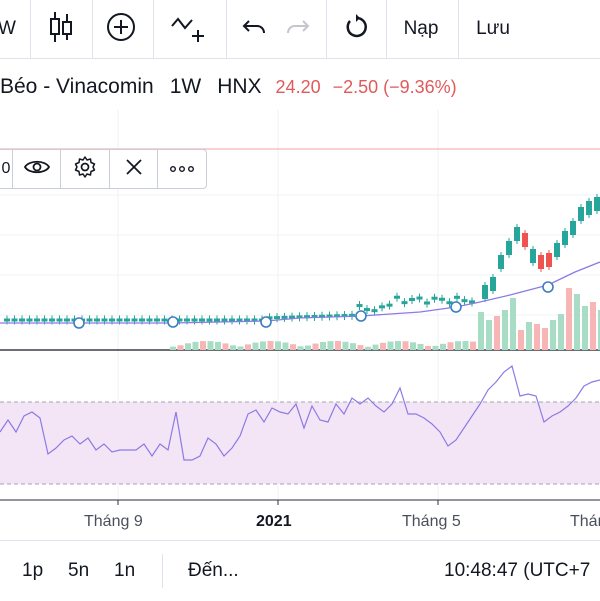  I want to click on range-1p-button: 1p, so click(33, 570).